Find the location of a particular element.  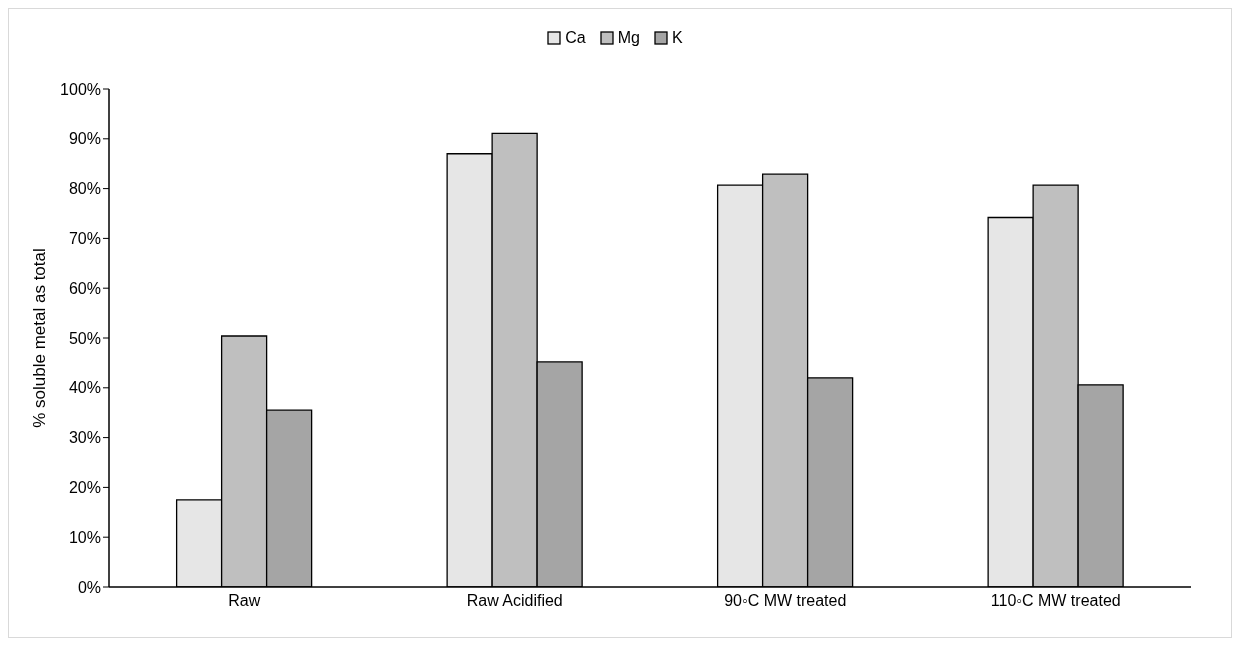

y-tick-label: 50% is located at coordinates (84, 338).